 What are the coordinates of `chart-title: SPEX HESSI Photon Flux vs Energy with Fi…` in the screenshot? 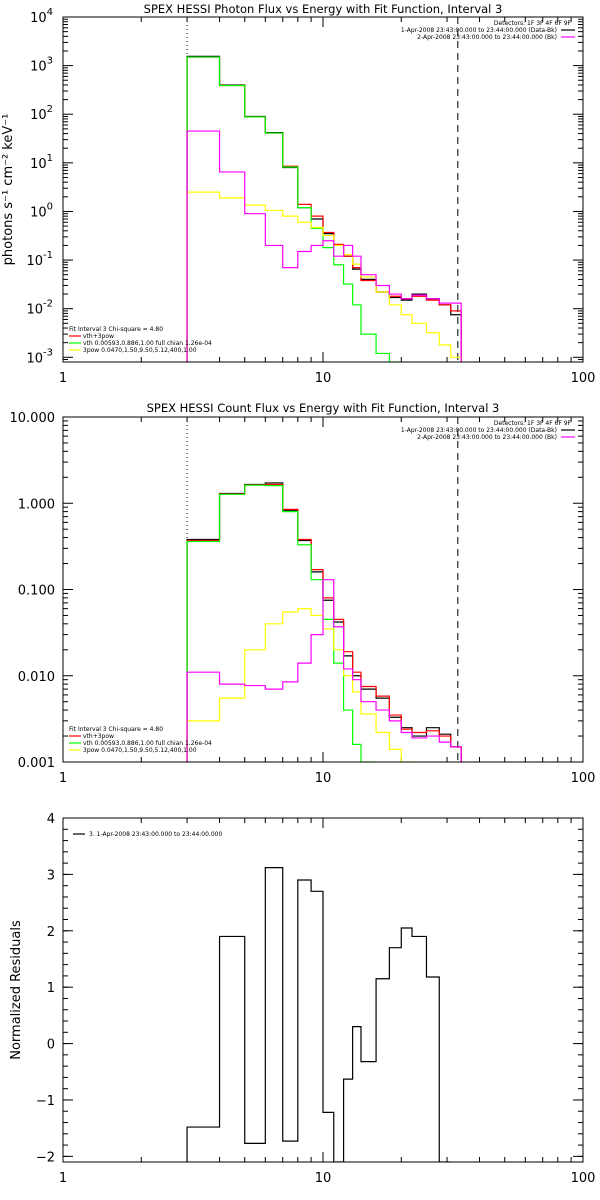 It's located at (323, 9).